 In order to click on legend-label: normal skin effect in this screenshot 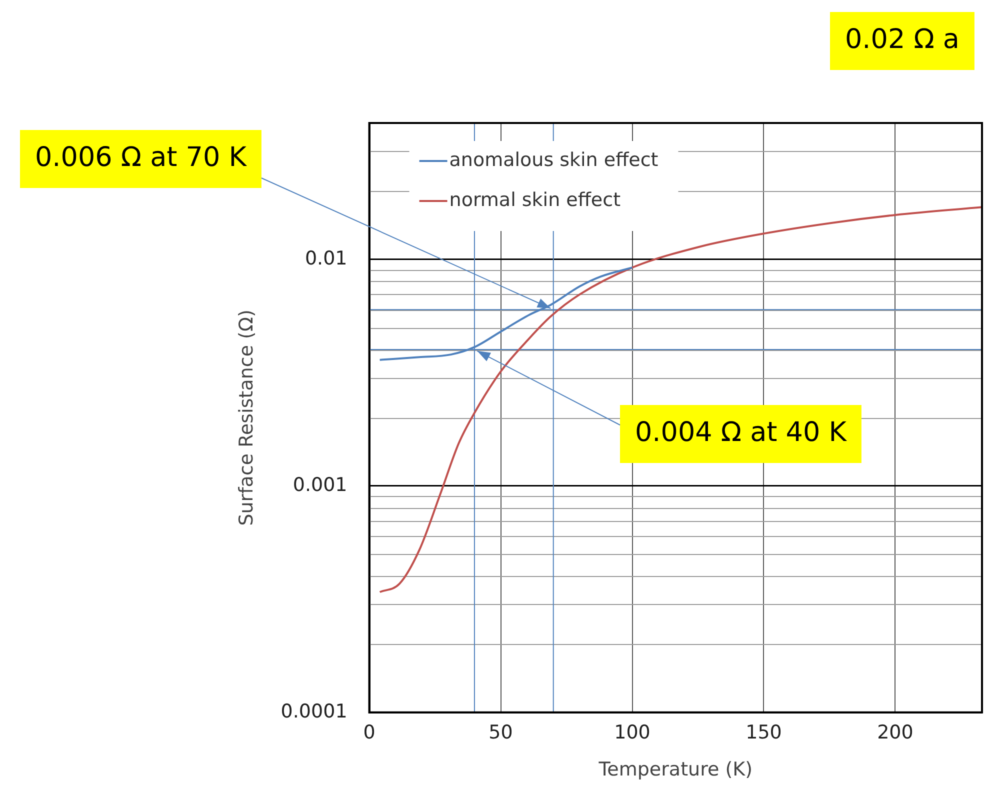, I will do `click(535, 199)`.